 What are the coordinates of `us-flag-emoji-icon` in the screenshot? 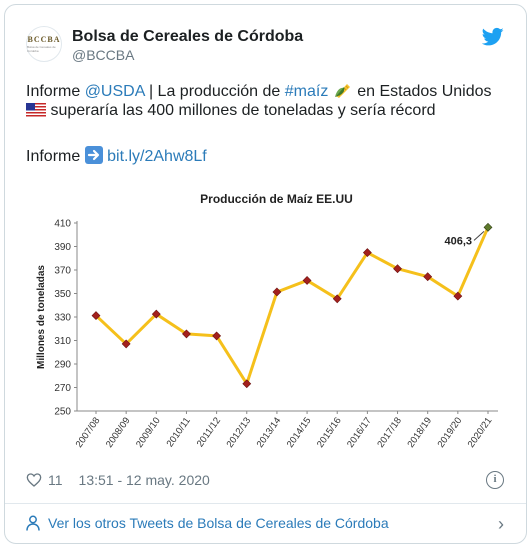 It's located at (36, 110).